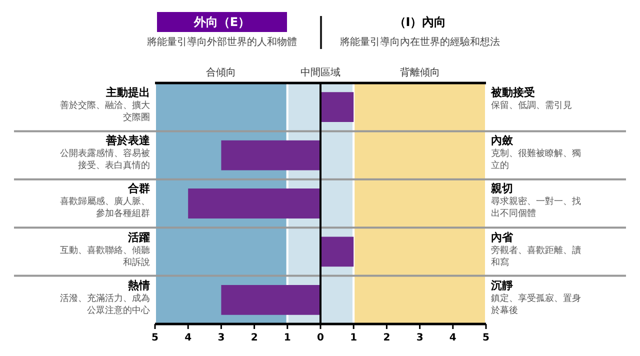  What do you see at coordinates (532, 106) in the screenshot?
I see `text: 保留、低調、需引見` at bounding box center [532, 106].